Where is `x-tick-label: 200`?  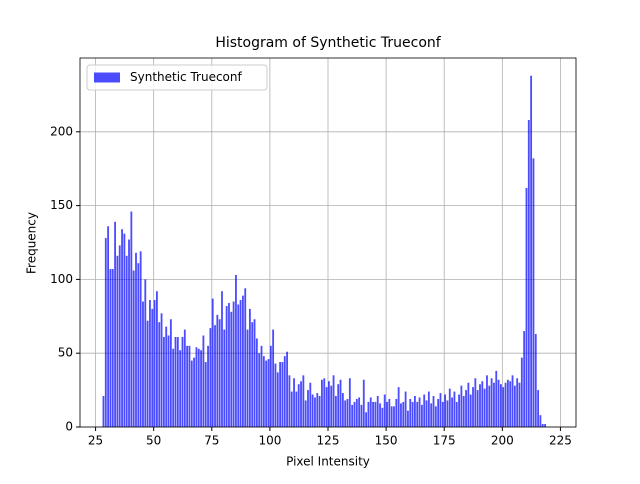 x-tick-label: 200 is located at coordinates (502, 441).